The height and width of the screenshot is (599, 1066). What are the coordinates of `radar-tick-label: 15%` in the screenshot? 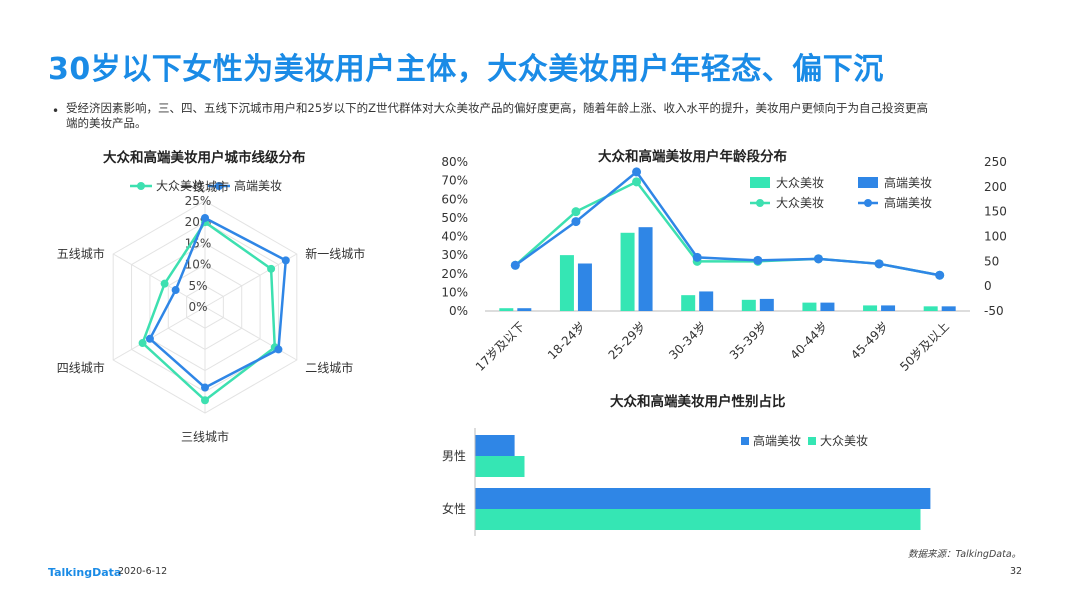 It's located at (198, 243).